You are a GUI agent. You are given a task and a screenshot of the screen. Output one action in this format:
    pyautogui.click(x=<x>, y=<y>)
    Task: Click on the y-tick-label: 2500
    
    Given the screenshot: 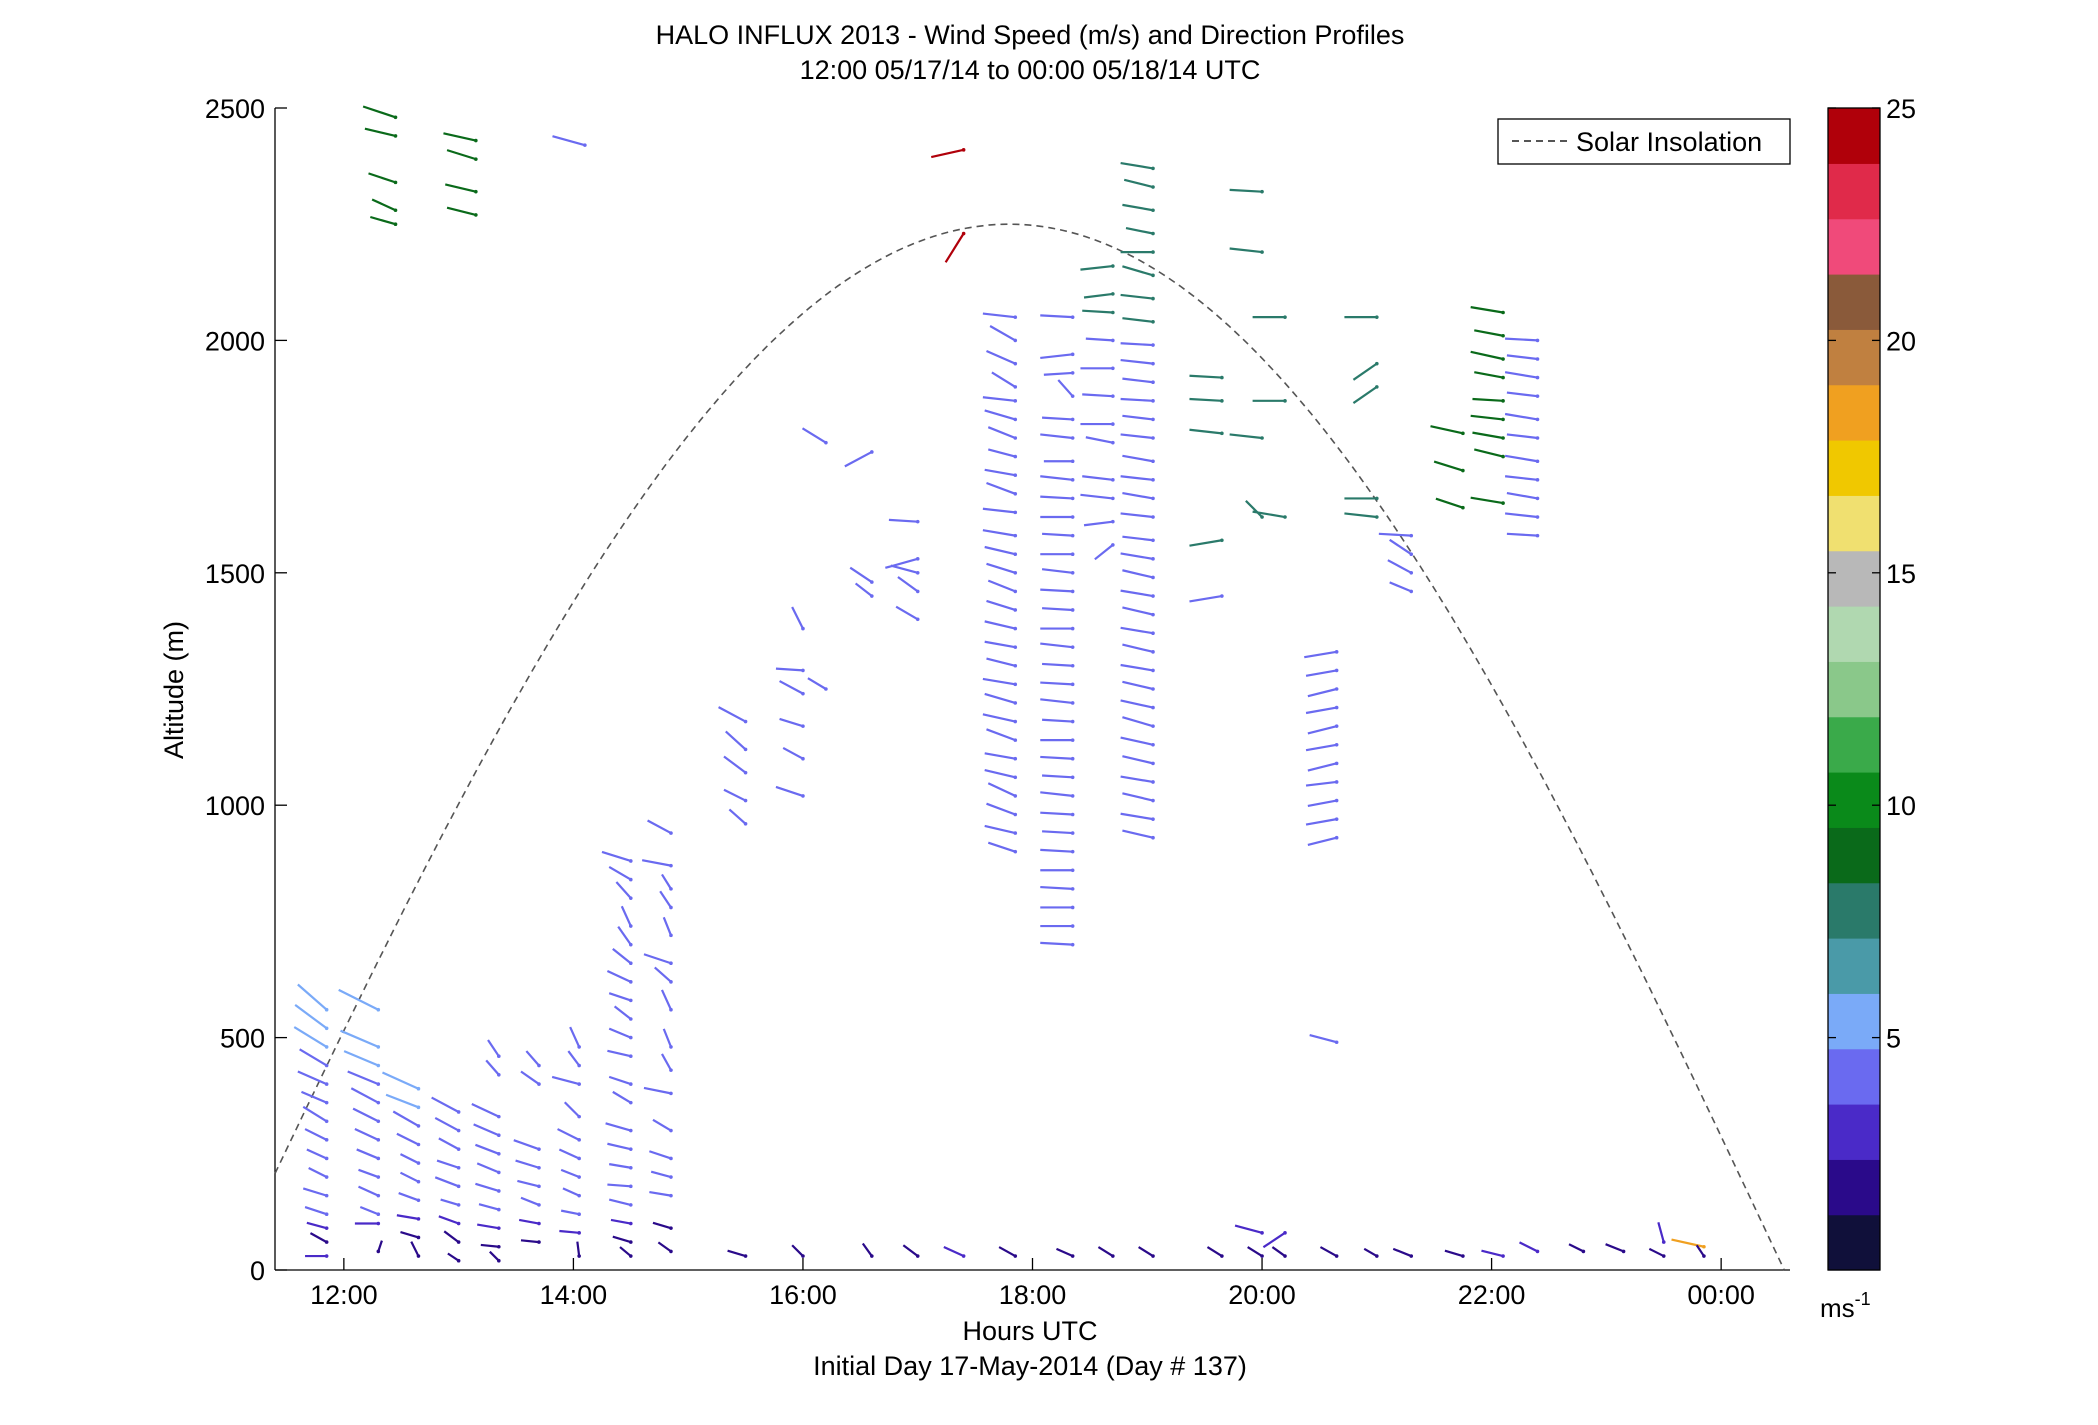 What is the action you would take?
    pyautogui.click(x=235, y=109)
    